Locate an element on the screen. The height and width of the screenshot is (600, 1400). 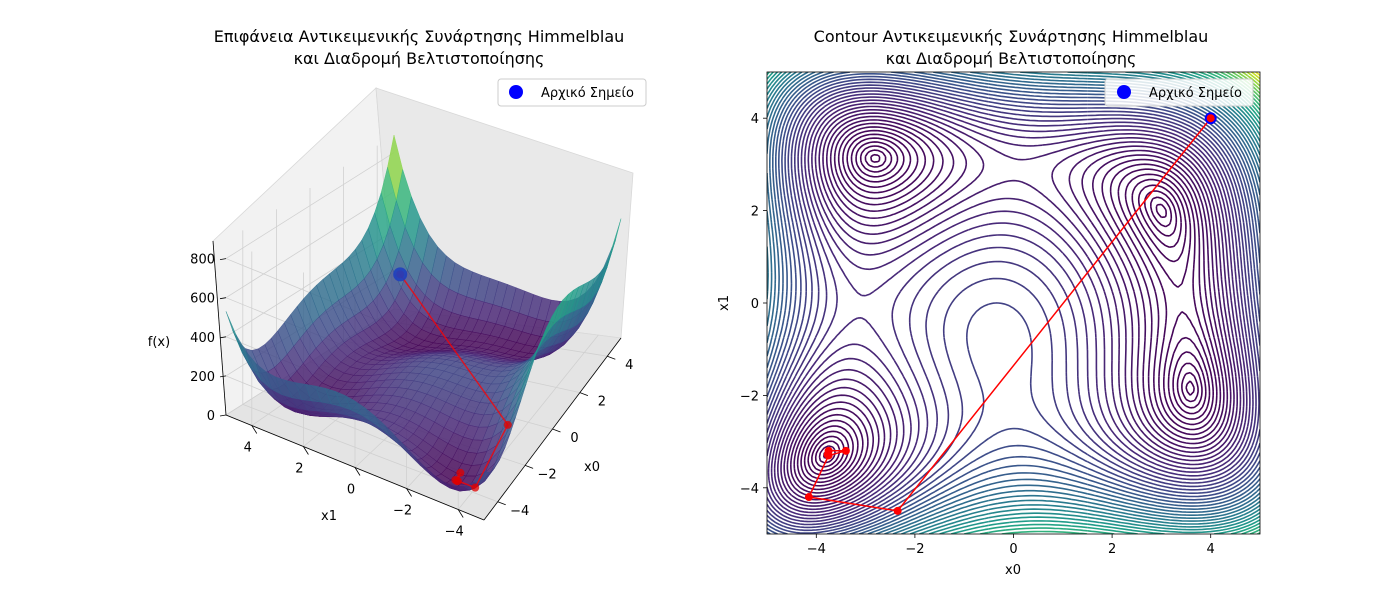
contour-legend-label: Αρχικό Σημείο is located at coordinates (1195, 93).